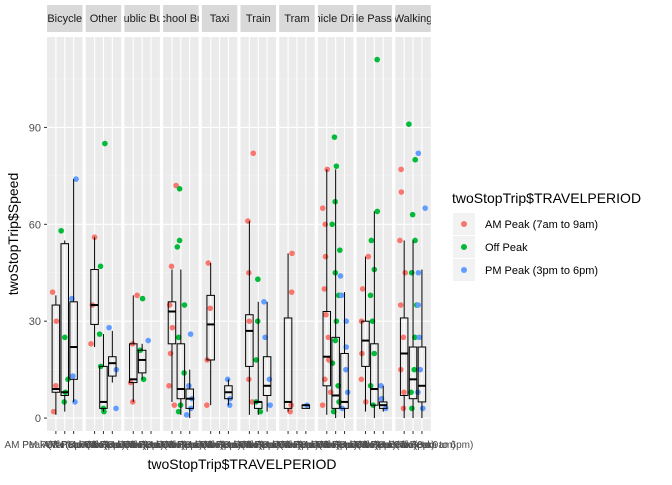 The height and width of the screenshot is (485, 672). Describe the element at coordinates (541, 271) in the screenshot. I see `legend-label: PM Peak (3pm to 6pm)` at that location.